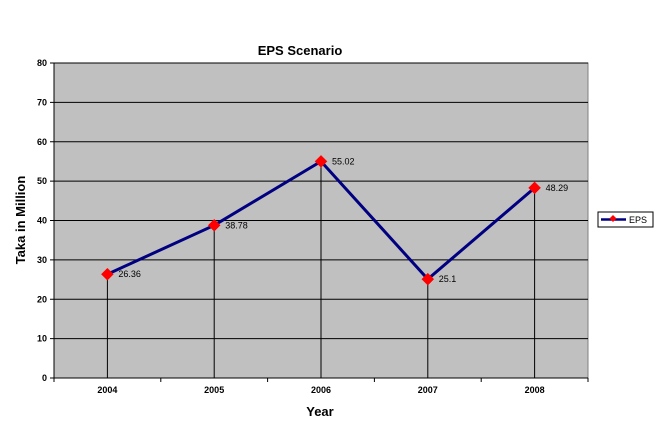 This screenshot has height=433, width=660. What do you see at coordinates (129, 274) in the screenshot?
I see `data-label: 26.36` at bounding box center [129, 274].